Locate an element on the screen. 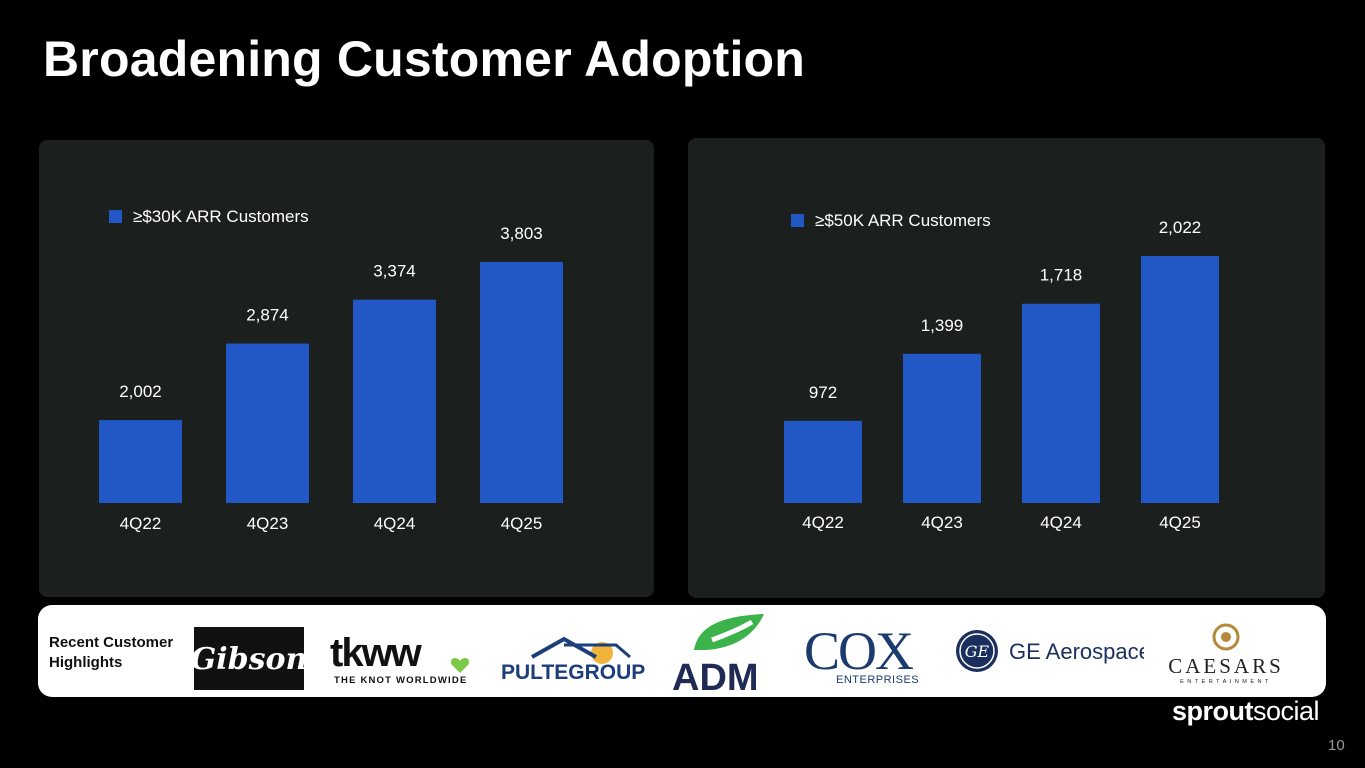 The height and width of the screenshot is (768, 1365). cox-logo-subtitle: ENTERPRISES is located at coordinates (877, 680).